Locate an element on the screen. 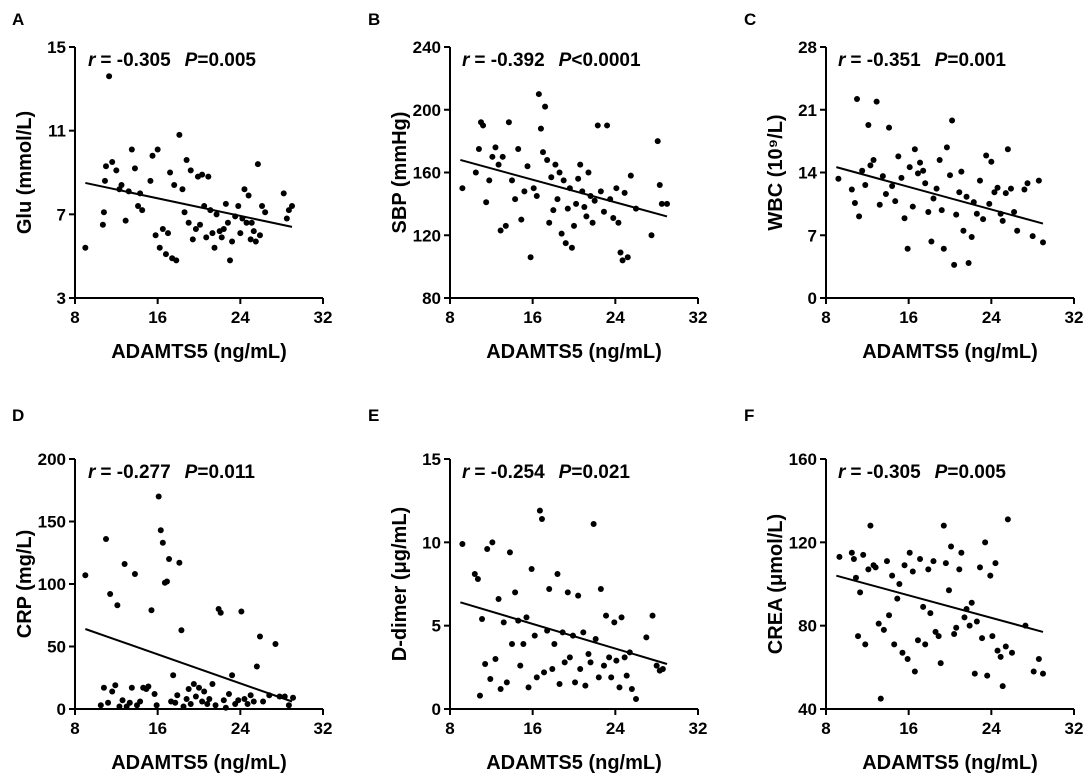 This screenshot has width=1084, height=778. correlation-stat: r = -0.277 P=0.011 is located at coordinates (171, 472).